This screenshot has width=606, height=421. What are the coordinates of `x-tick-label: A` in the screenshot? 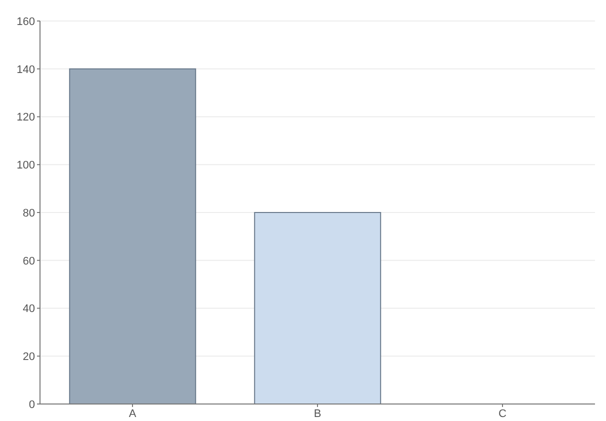 It's located at (132, 414).